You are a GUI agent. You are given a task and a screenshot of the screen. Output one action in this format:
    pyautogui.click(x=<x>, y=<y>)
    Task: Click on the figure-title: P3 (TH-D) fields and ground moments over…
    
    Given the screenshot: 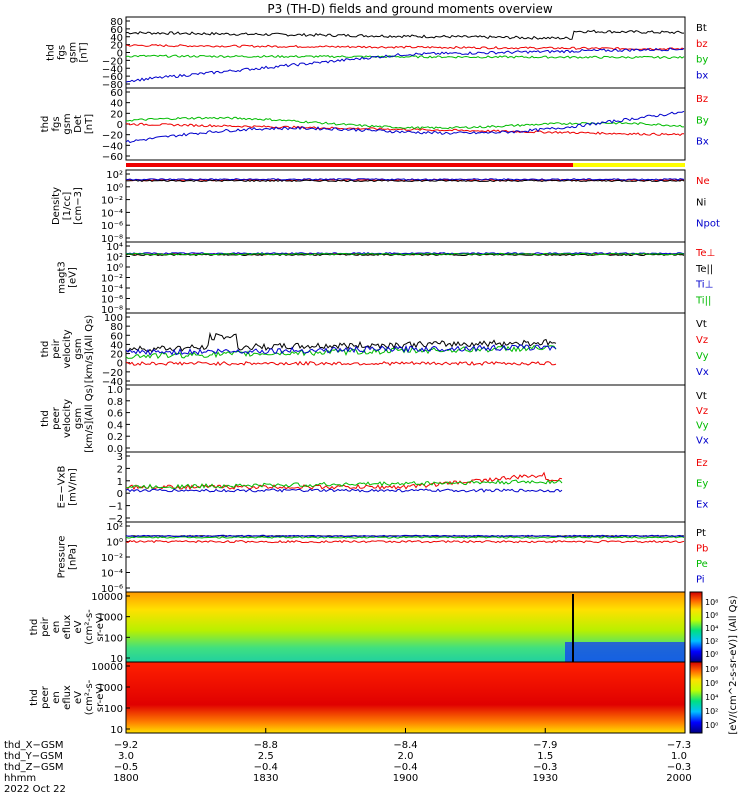 What is the action you would take?
    pyautogui.click(x=409, y=9)
    